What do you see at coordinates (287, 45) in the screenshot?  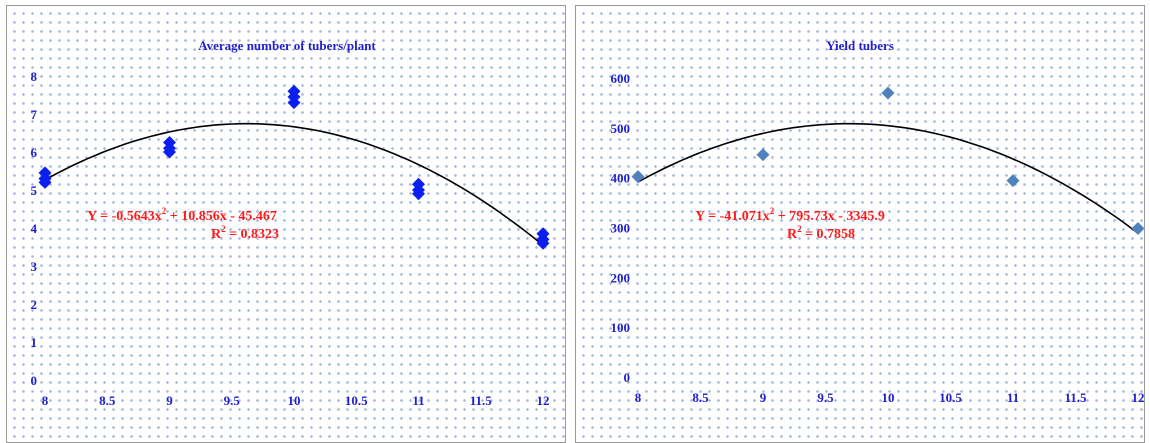 I see `chart-title: Average number of tubers/plant` at bounding box center [287, 45].